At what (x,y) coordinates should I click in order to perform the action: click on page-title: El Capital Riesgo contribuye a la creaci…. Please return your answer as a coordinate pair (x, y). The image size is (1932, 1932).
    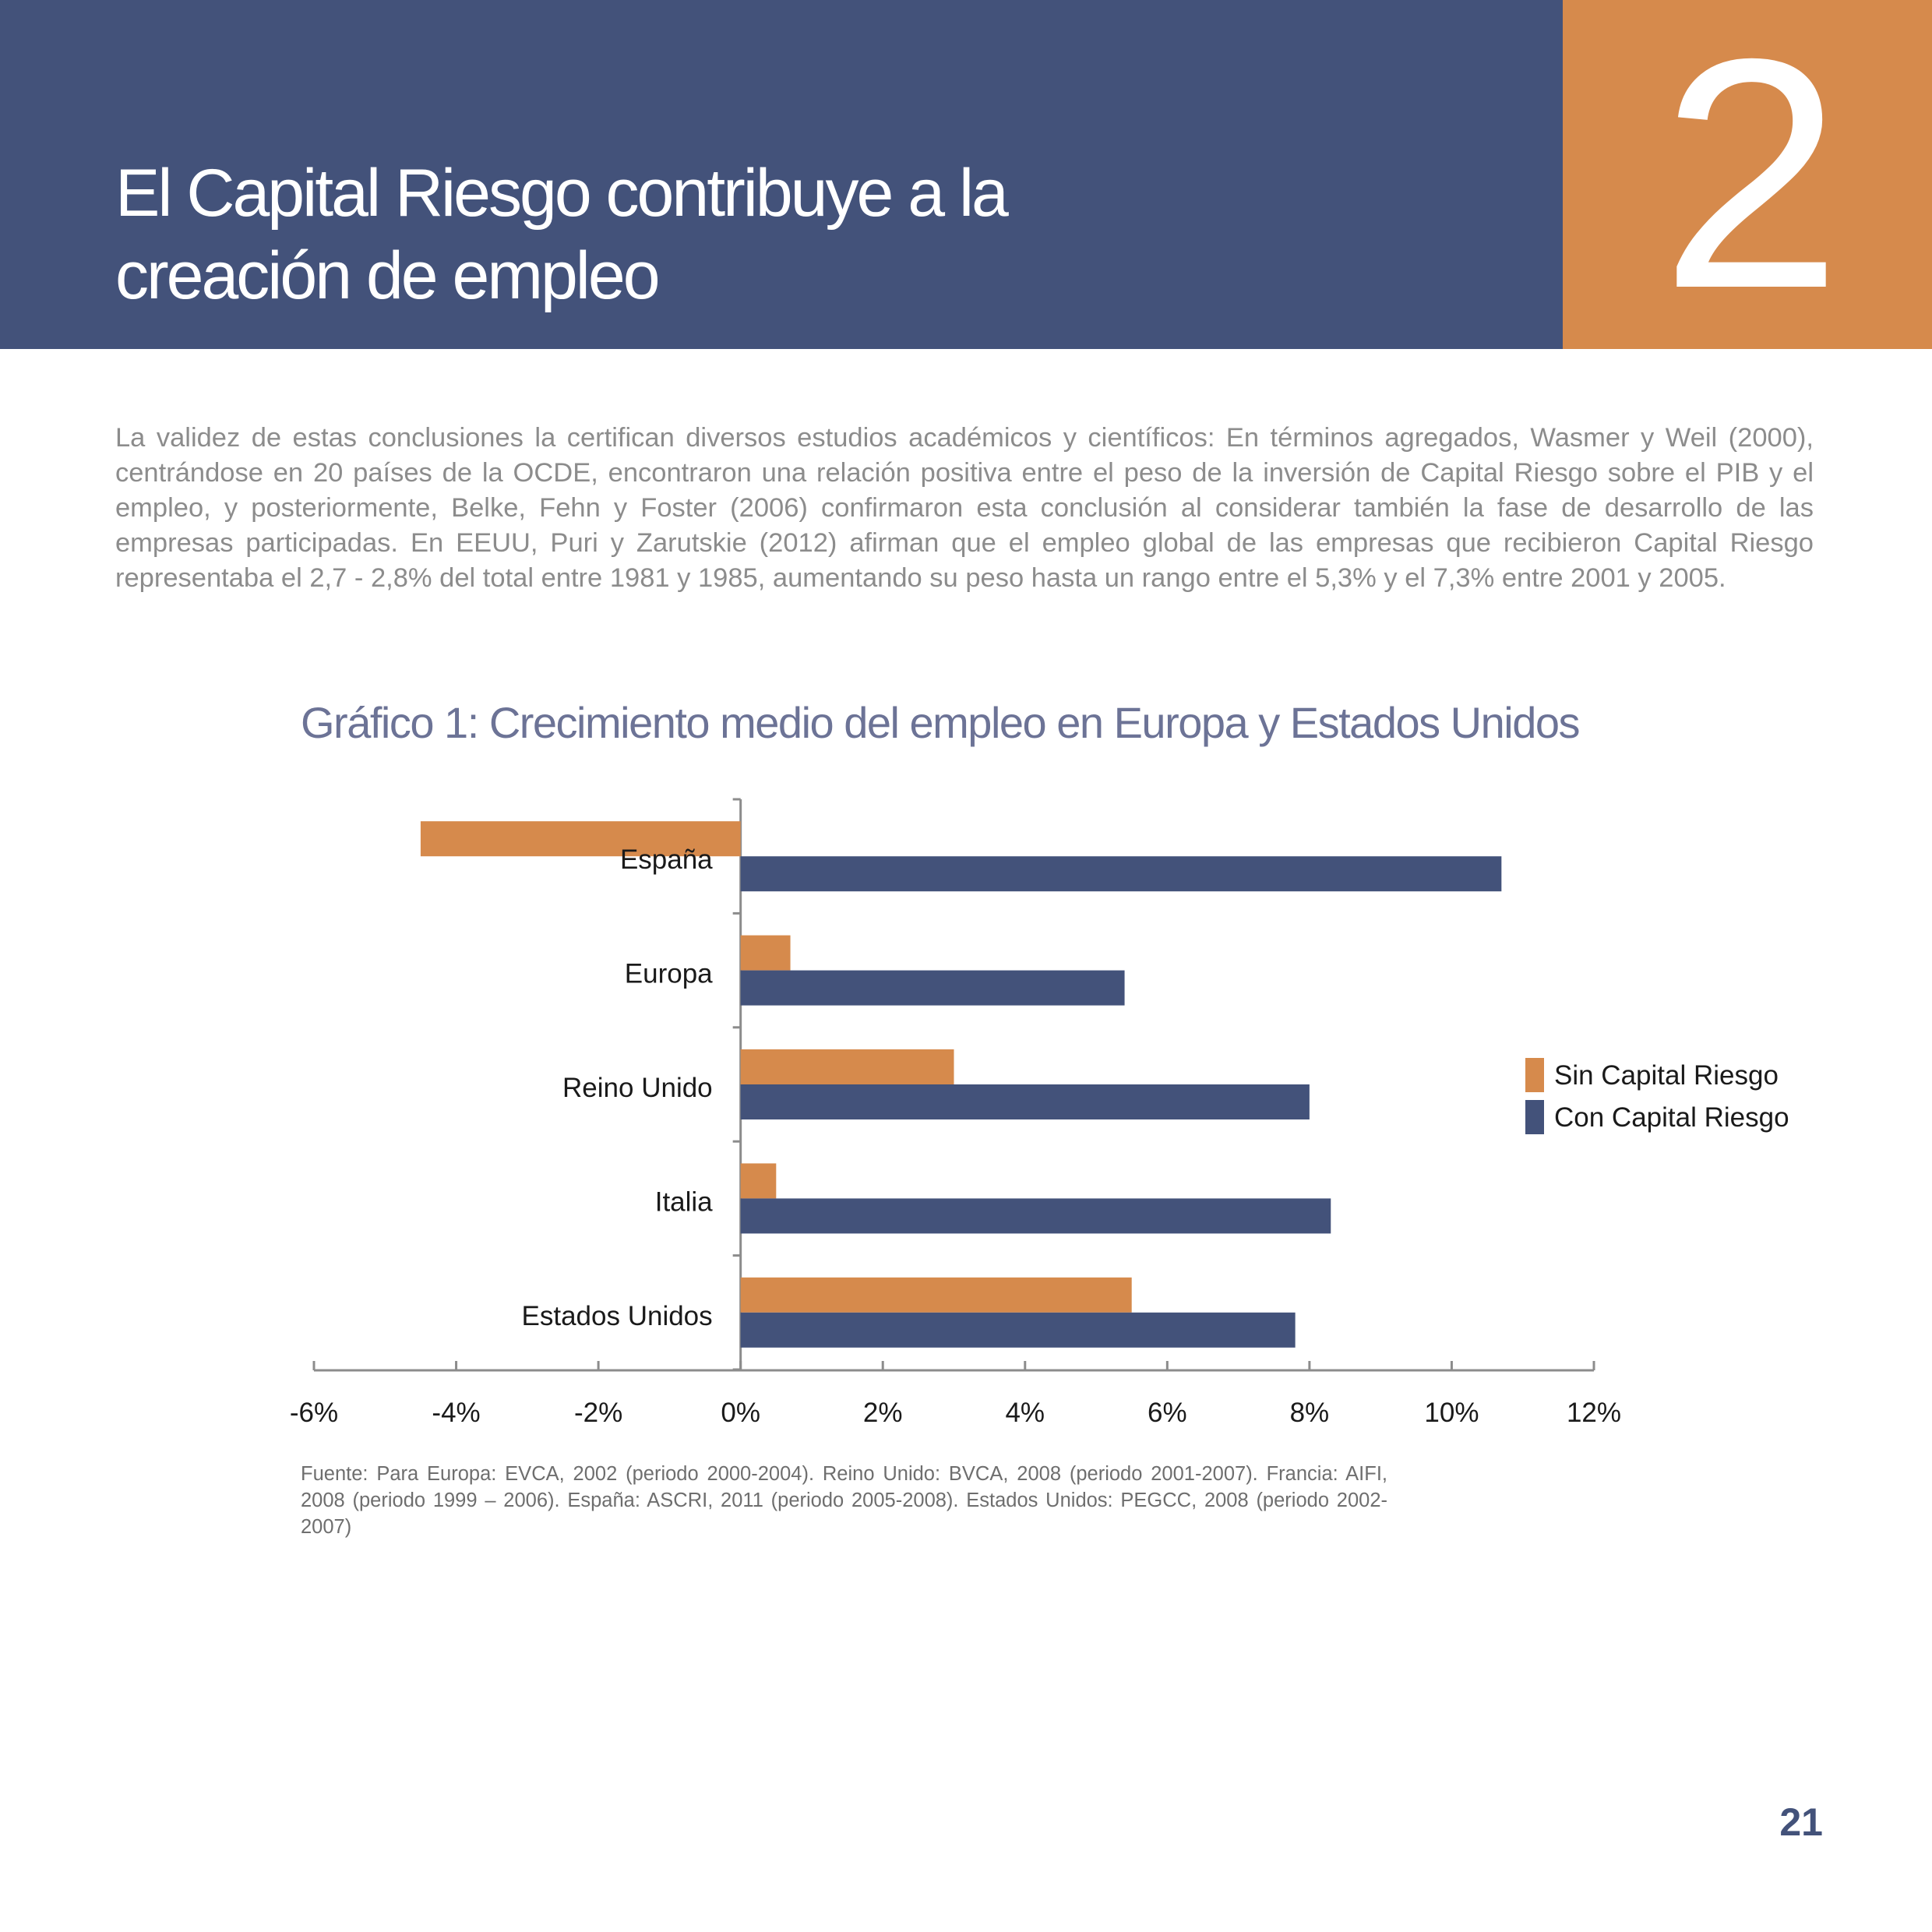
    Looking at the image, I should click on (816, 234).